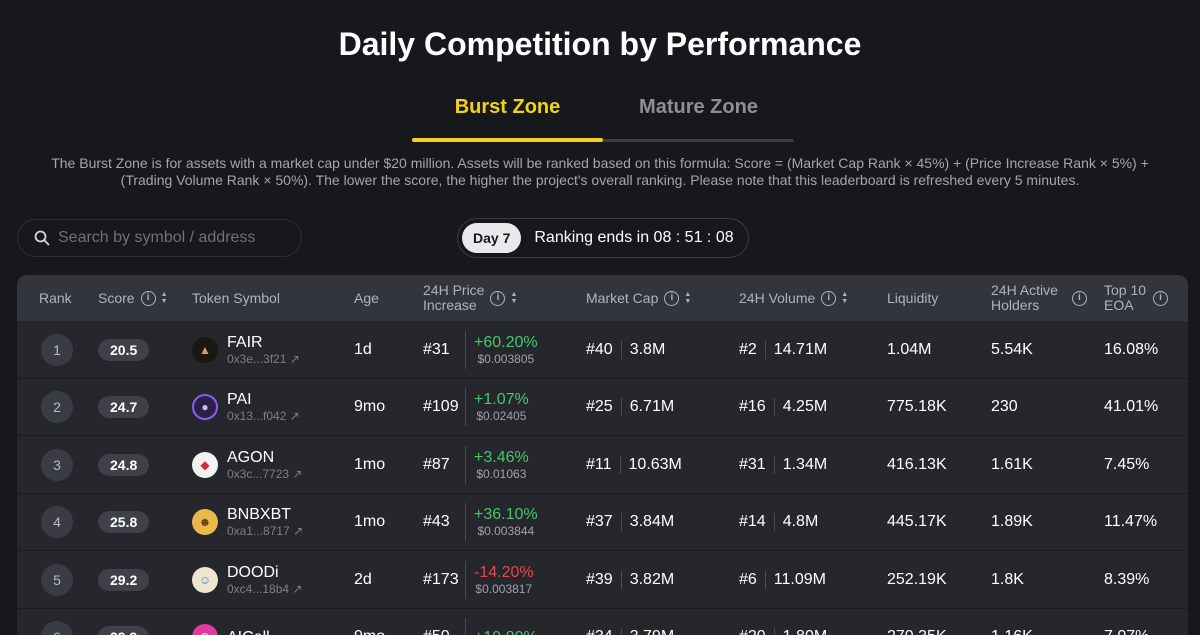 The height and width of the screenshot is (635, 1200). I want to click on search-box, so click(159, 238).